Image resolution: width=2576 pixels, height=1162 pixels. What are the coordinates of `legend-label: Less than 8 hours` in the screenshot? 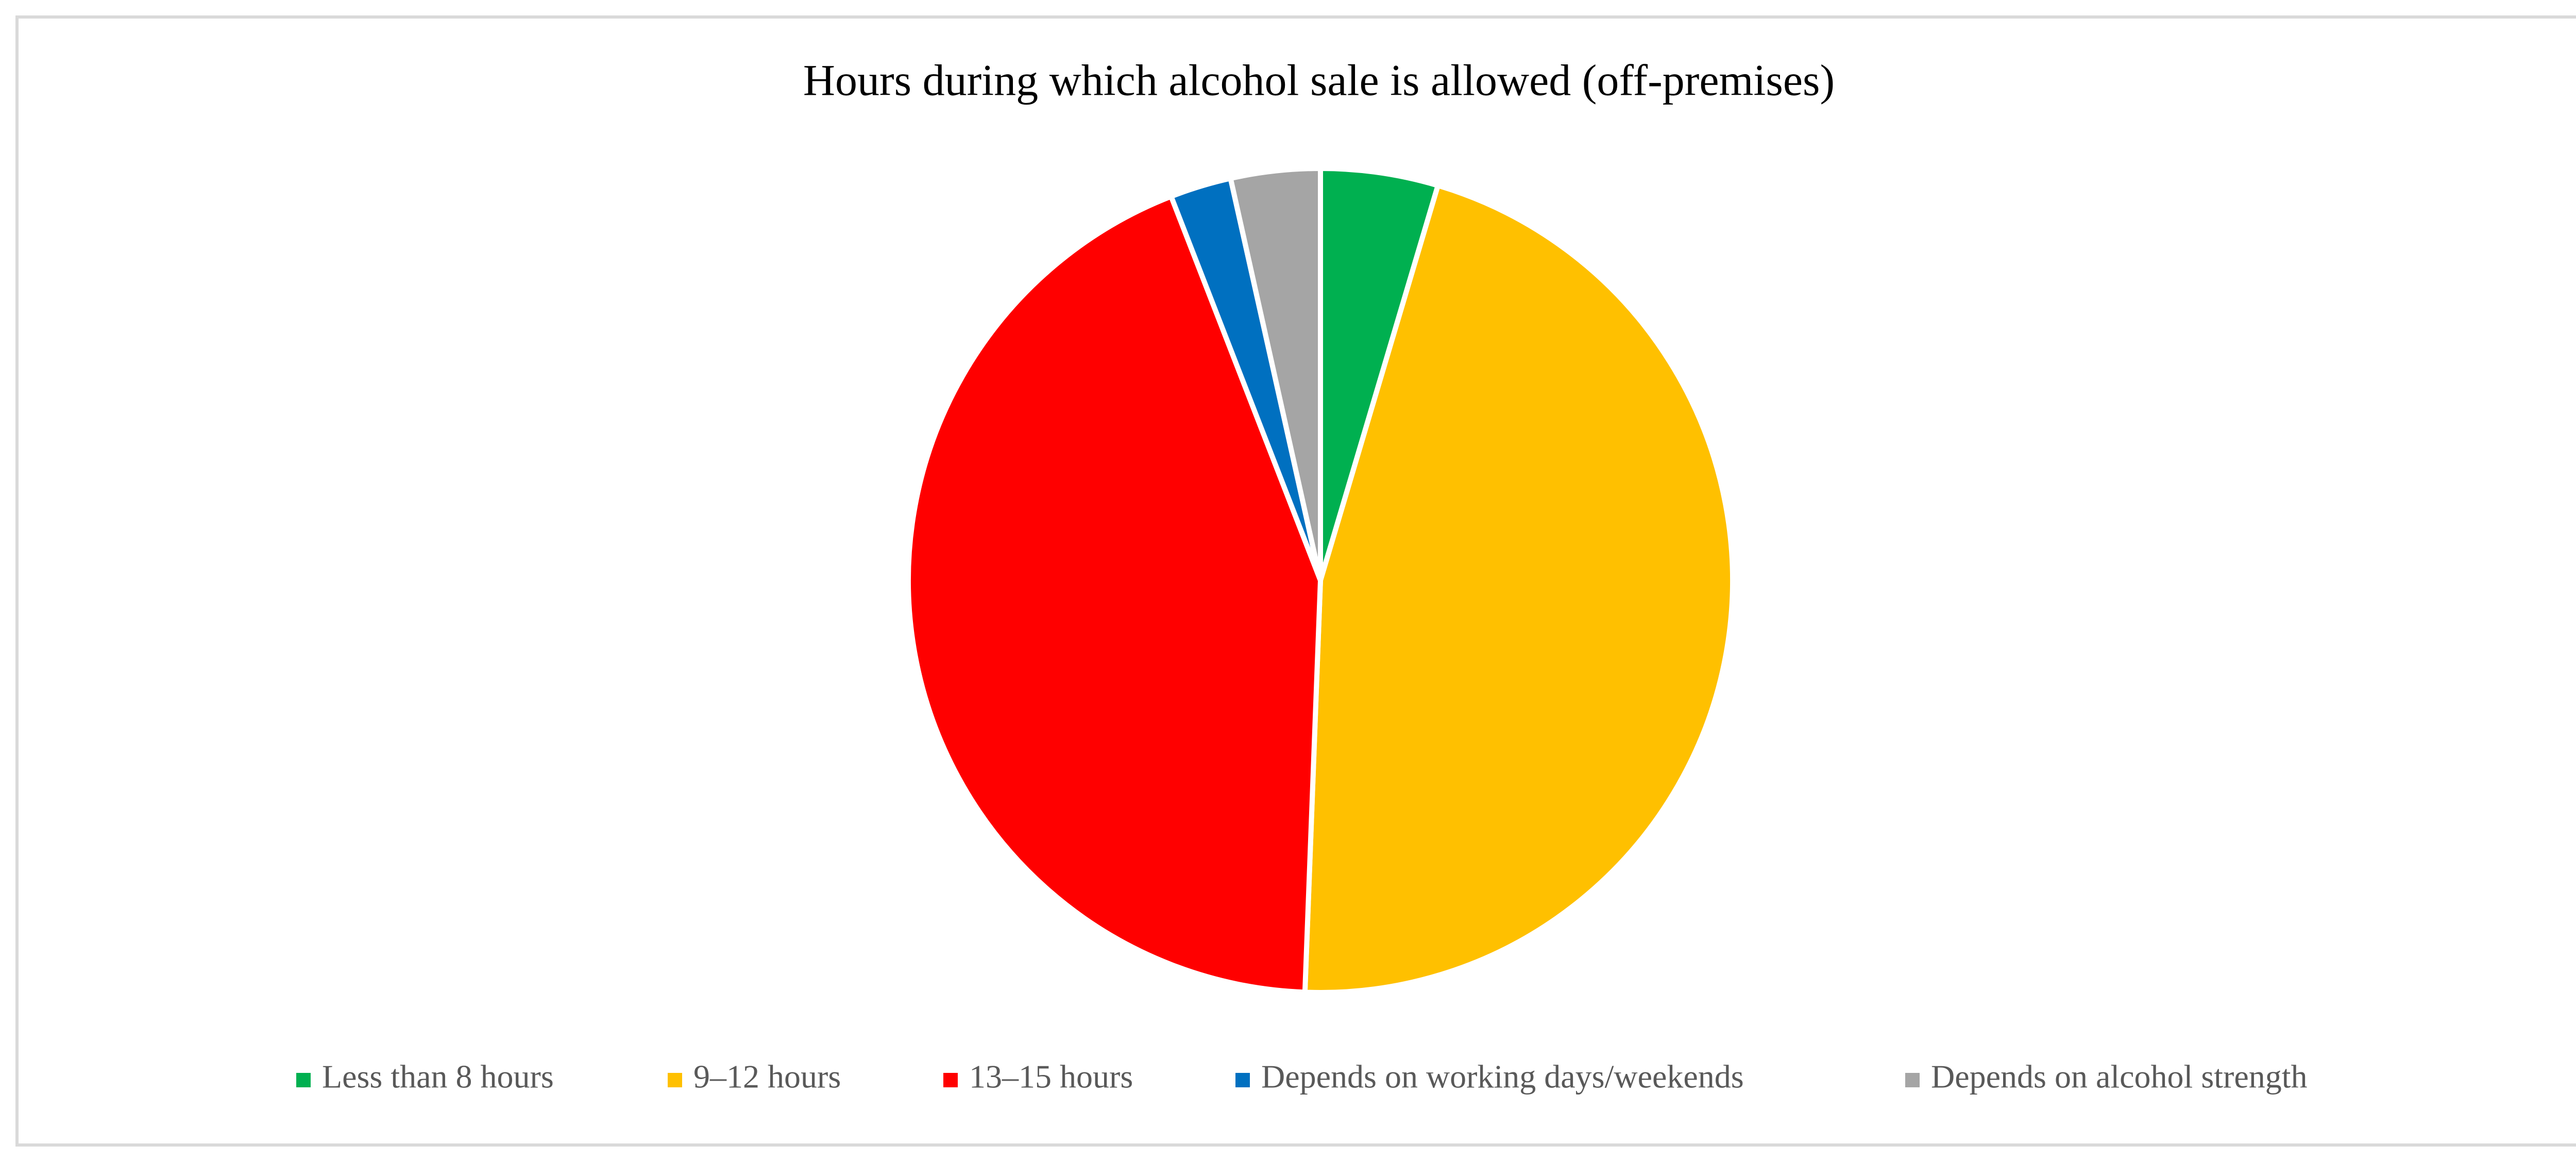 It's located at (438, 1077).